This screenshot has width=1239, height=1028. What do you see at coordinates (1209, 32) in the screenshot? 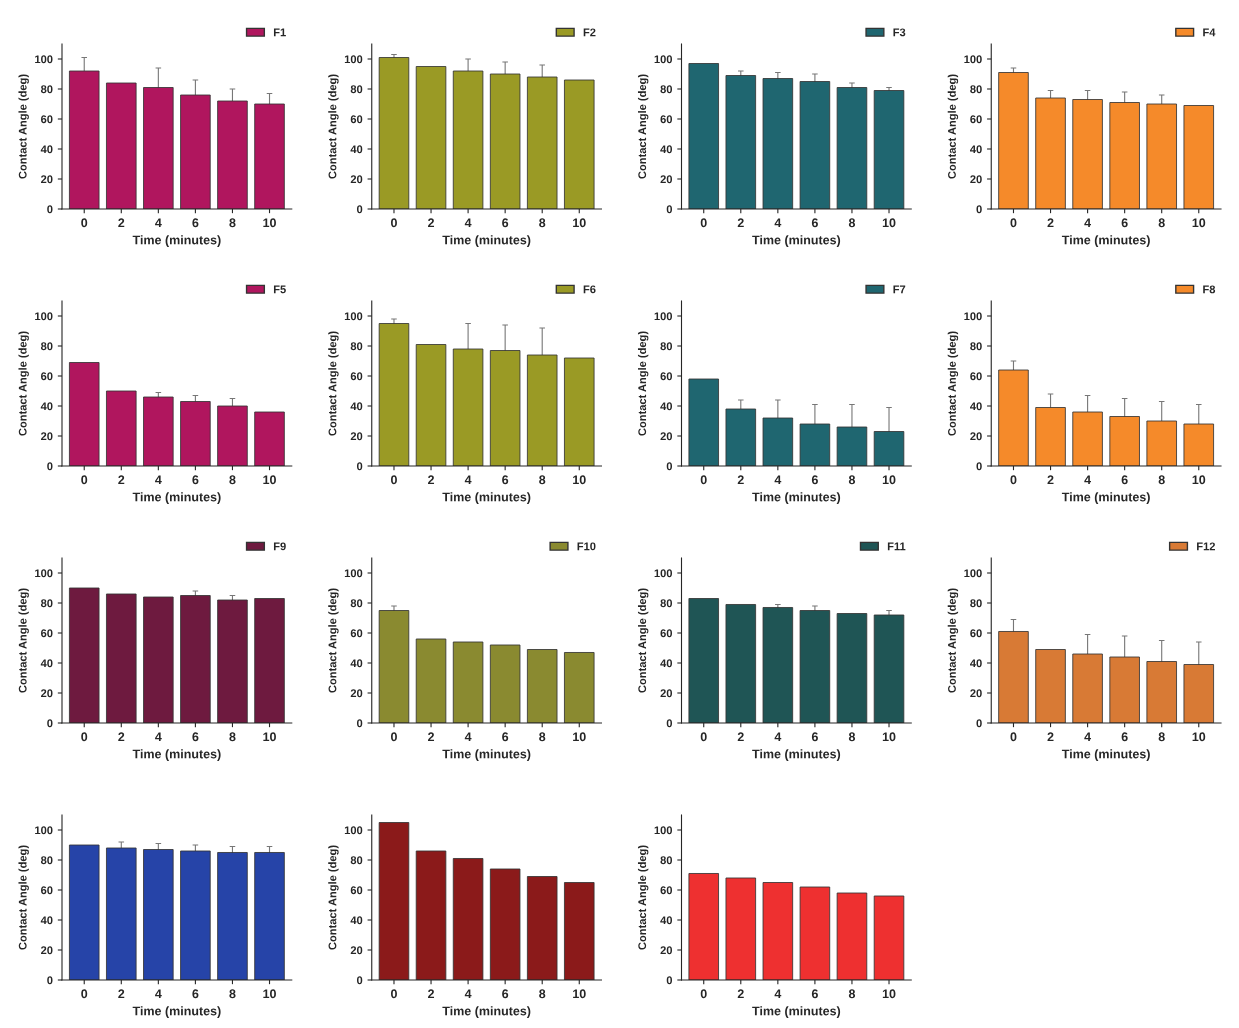
I see `legend-label: F4` at bounding box center [1209, 32].